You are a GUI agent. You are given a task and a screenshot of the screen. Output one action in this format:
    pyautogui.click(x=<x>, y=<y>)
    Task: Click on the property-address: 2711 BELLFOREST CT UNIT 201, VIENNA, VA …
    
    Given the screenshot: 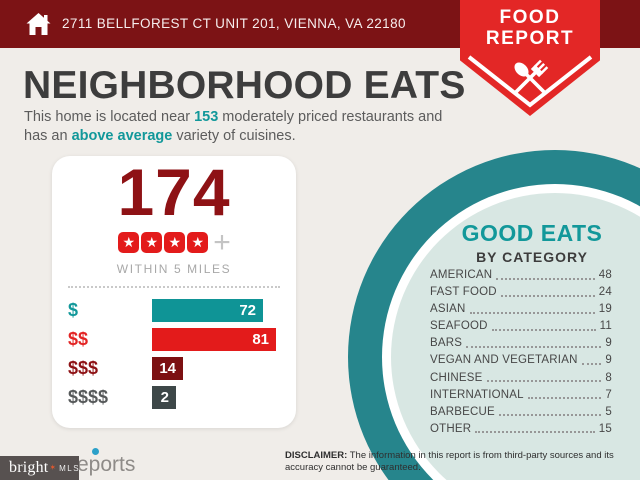 What is the action you would take?
    pyautogui.click(x=234, y=23)
    